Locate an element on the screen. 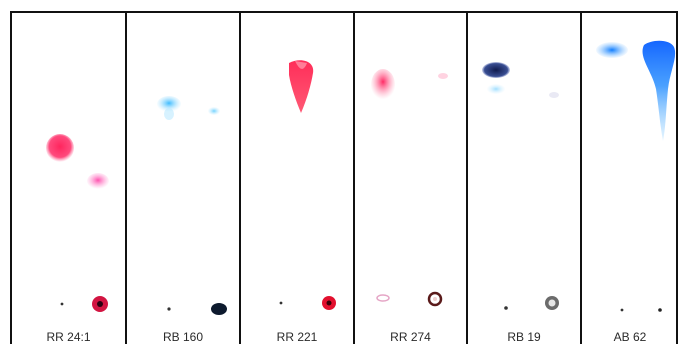  lane-label: RR 274 is located at coordinates (410, 337).